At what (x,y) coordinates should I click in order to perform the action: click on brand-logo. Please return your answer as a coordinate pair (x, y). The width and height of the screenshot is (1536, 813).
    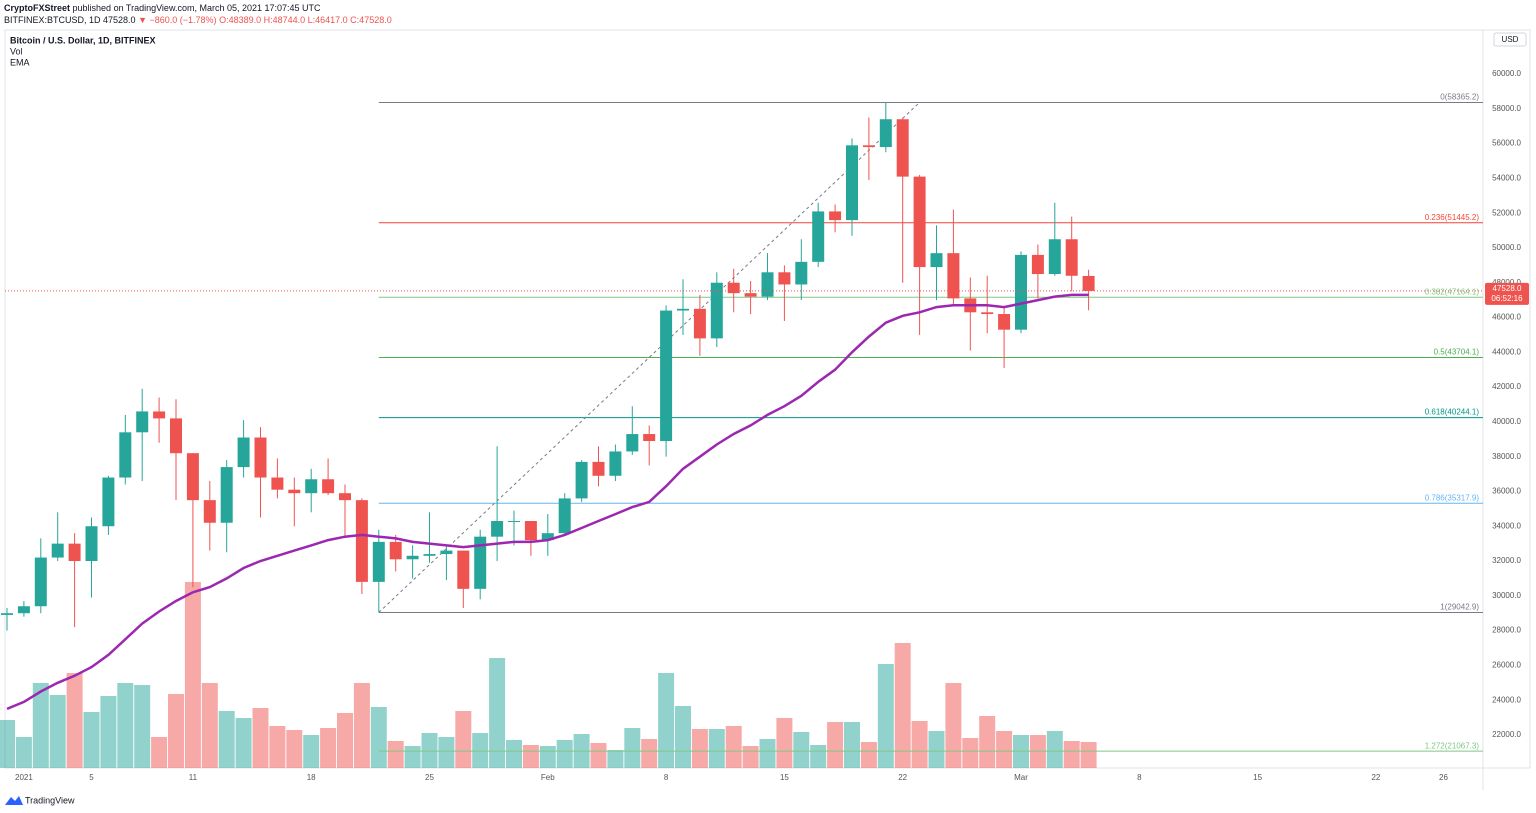
    Looking at the image, I should click on (14, 800).